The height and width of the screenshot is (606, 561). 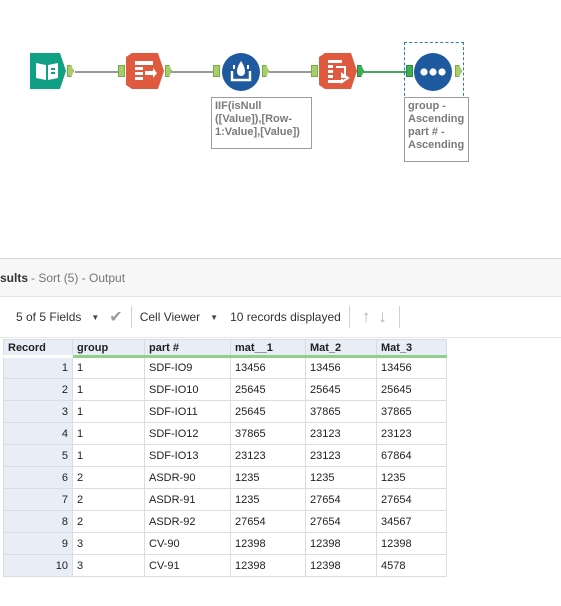 I want to click on annotation-line: Ascending, so click(x=436, y=119).